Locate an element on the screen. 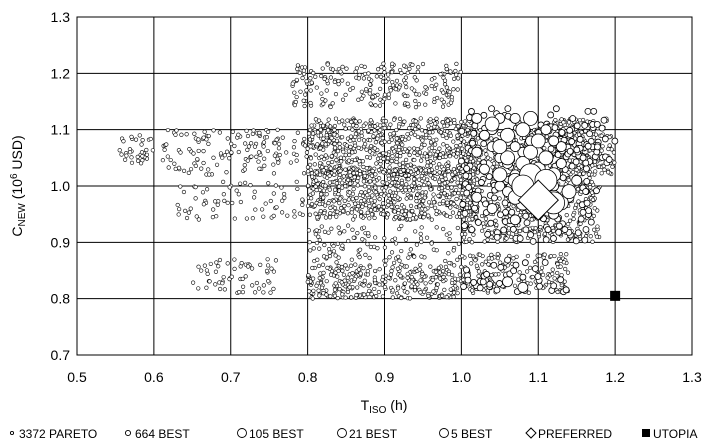  legend-label: PREFERRED is located at coordinates (575, 434).